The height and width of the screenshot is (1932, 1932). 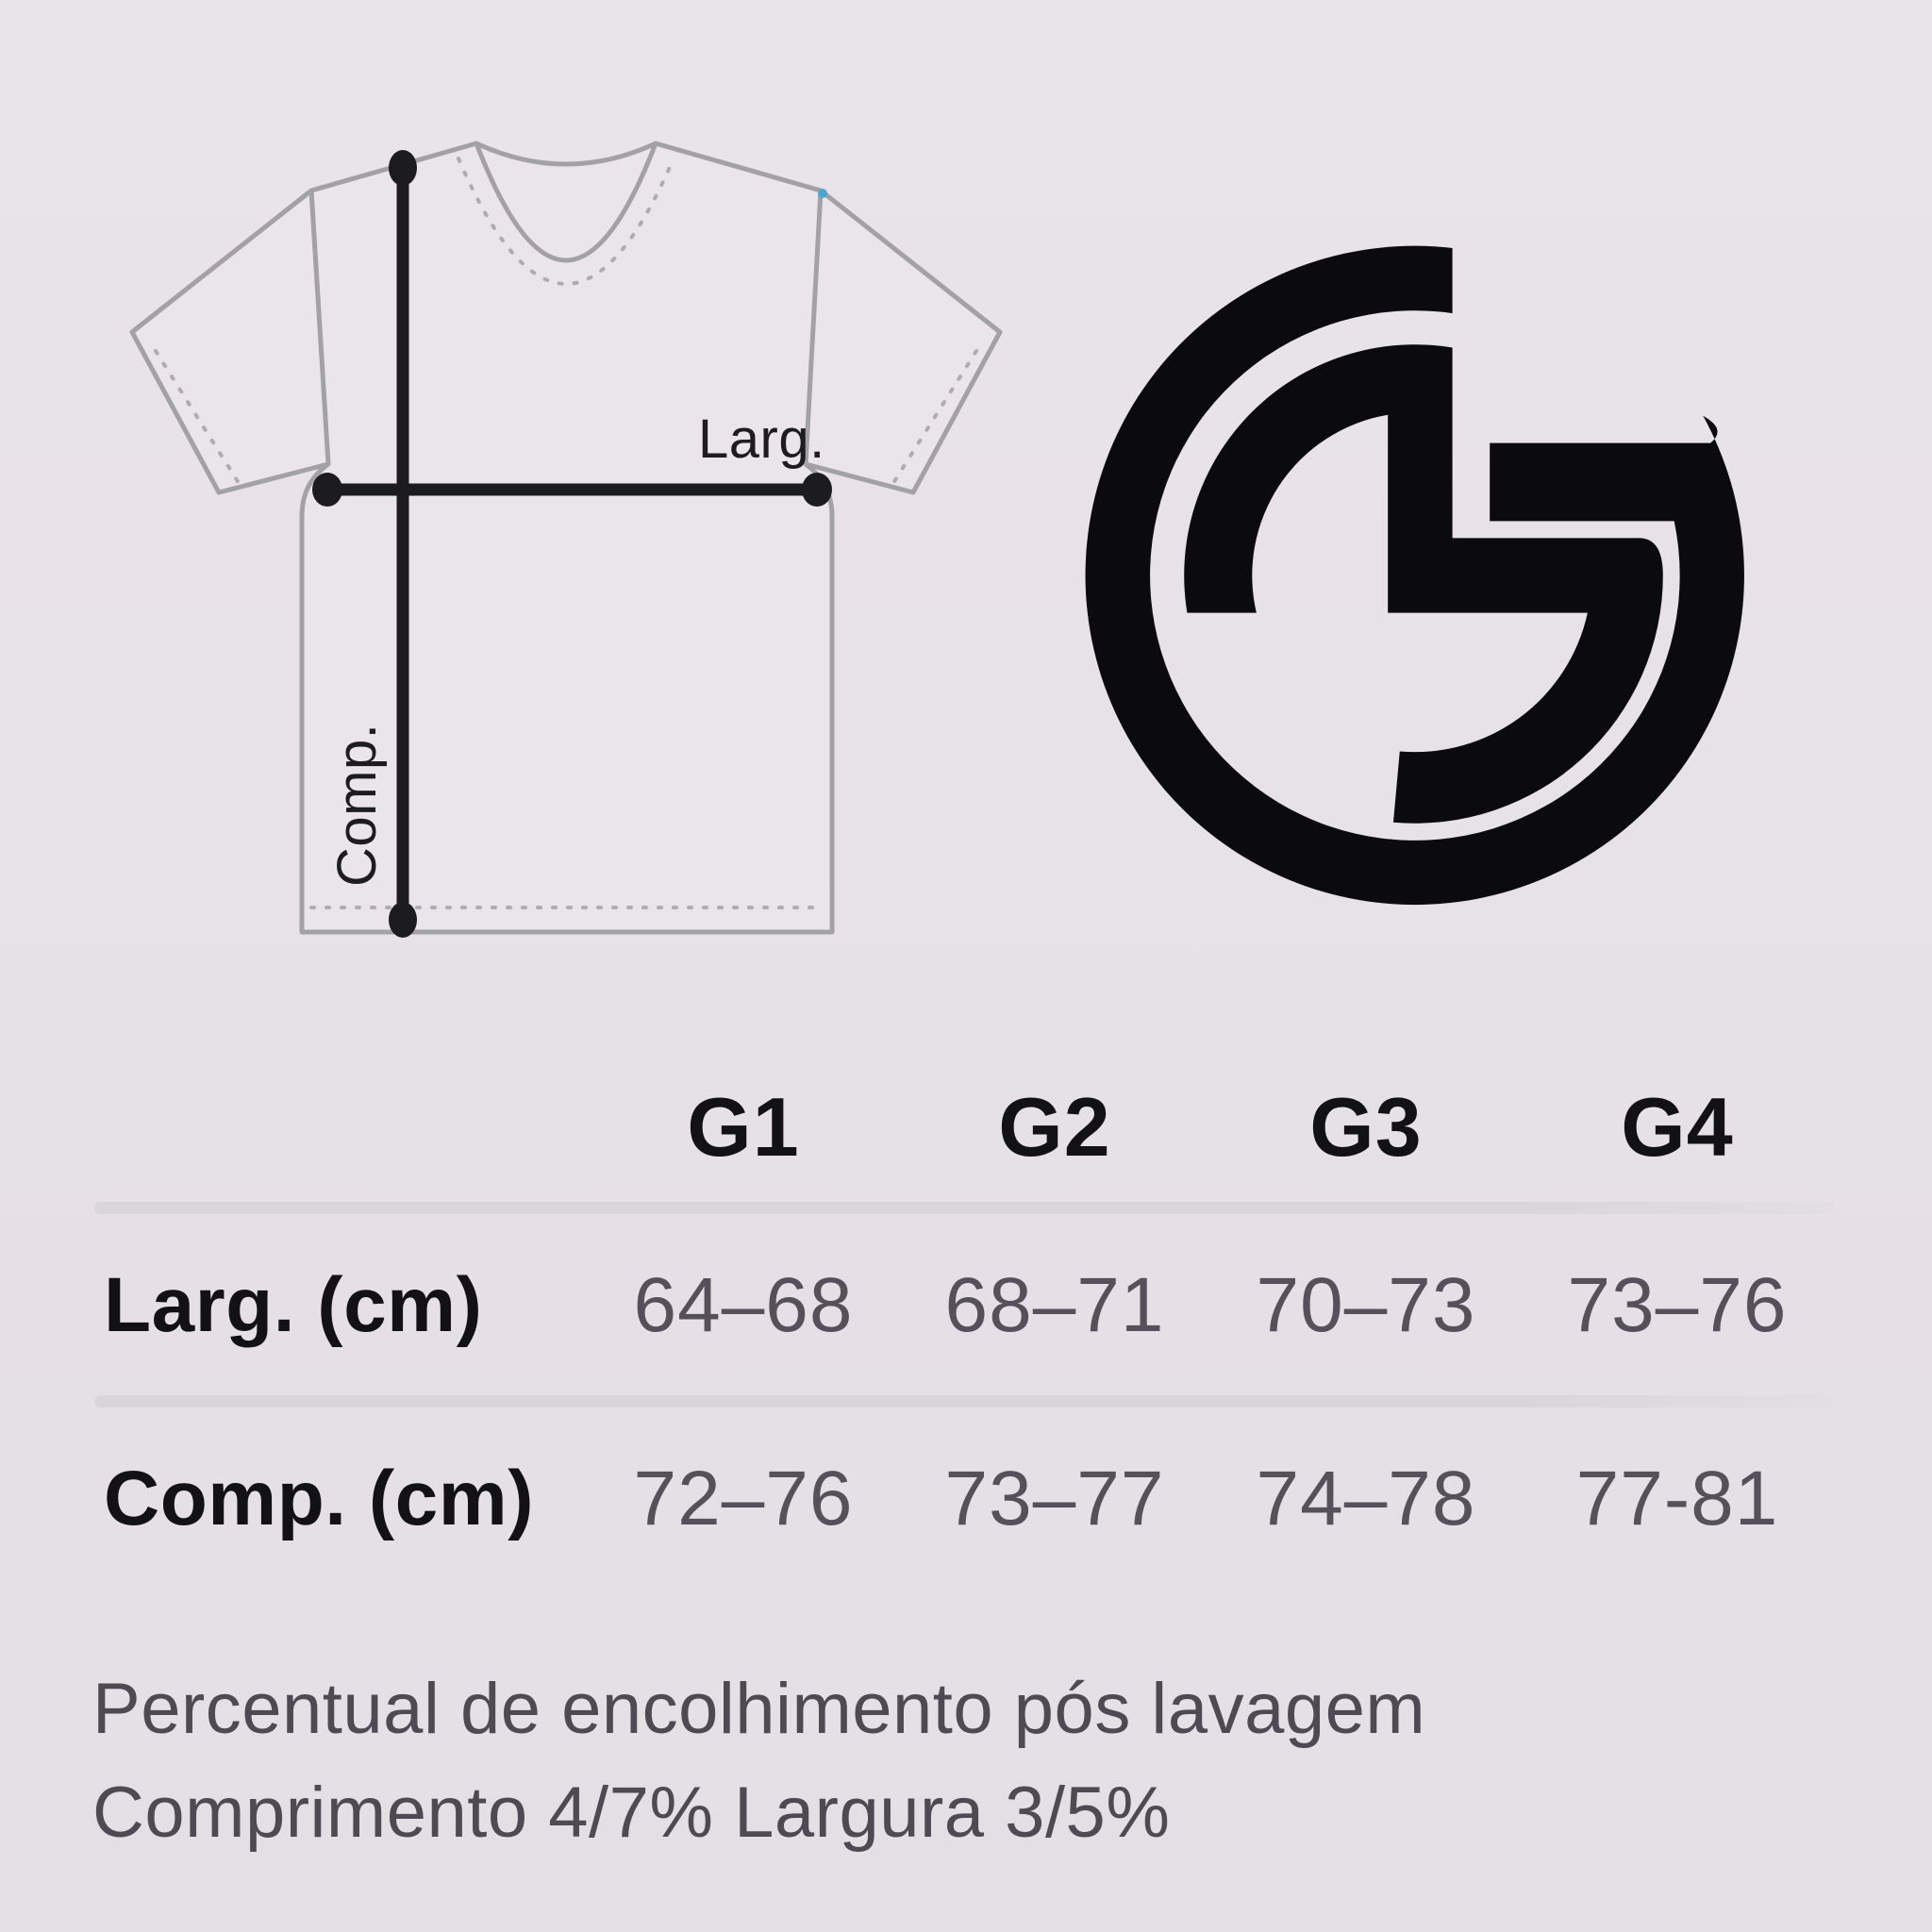 I want to click on table-row-length: Comp. (cm) 72–76 73–77 74–78 77-81, so click(x=964, y=1499).